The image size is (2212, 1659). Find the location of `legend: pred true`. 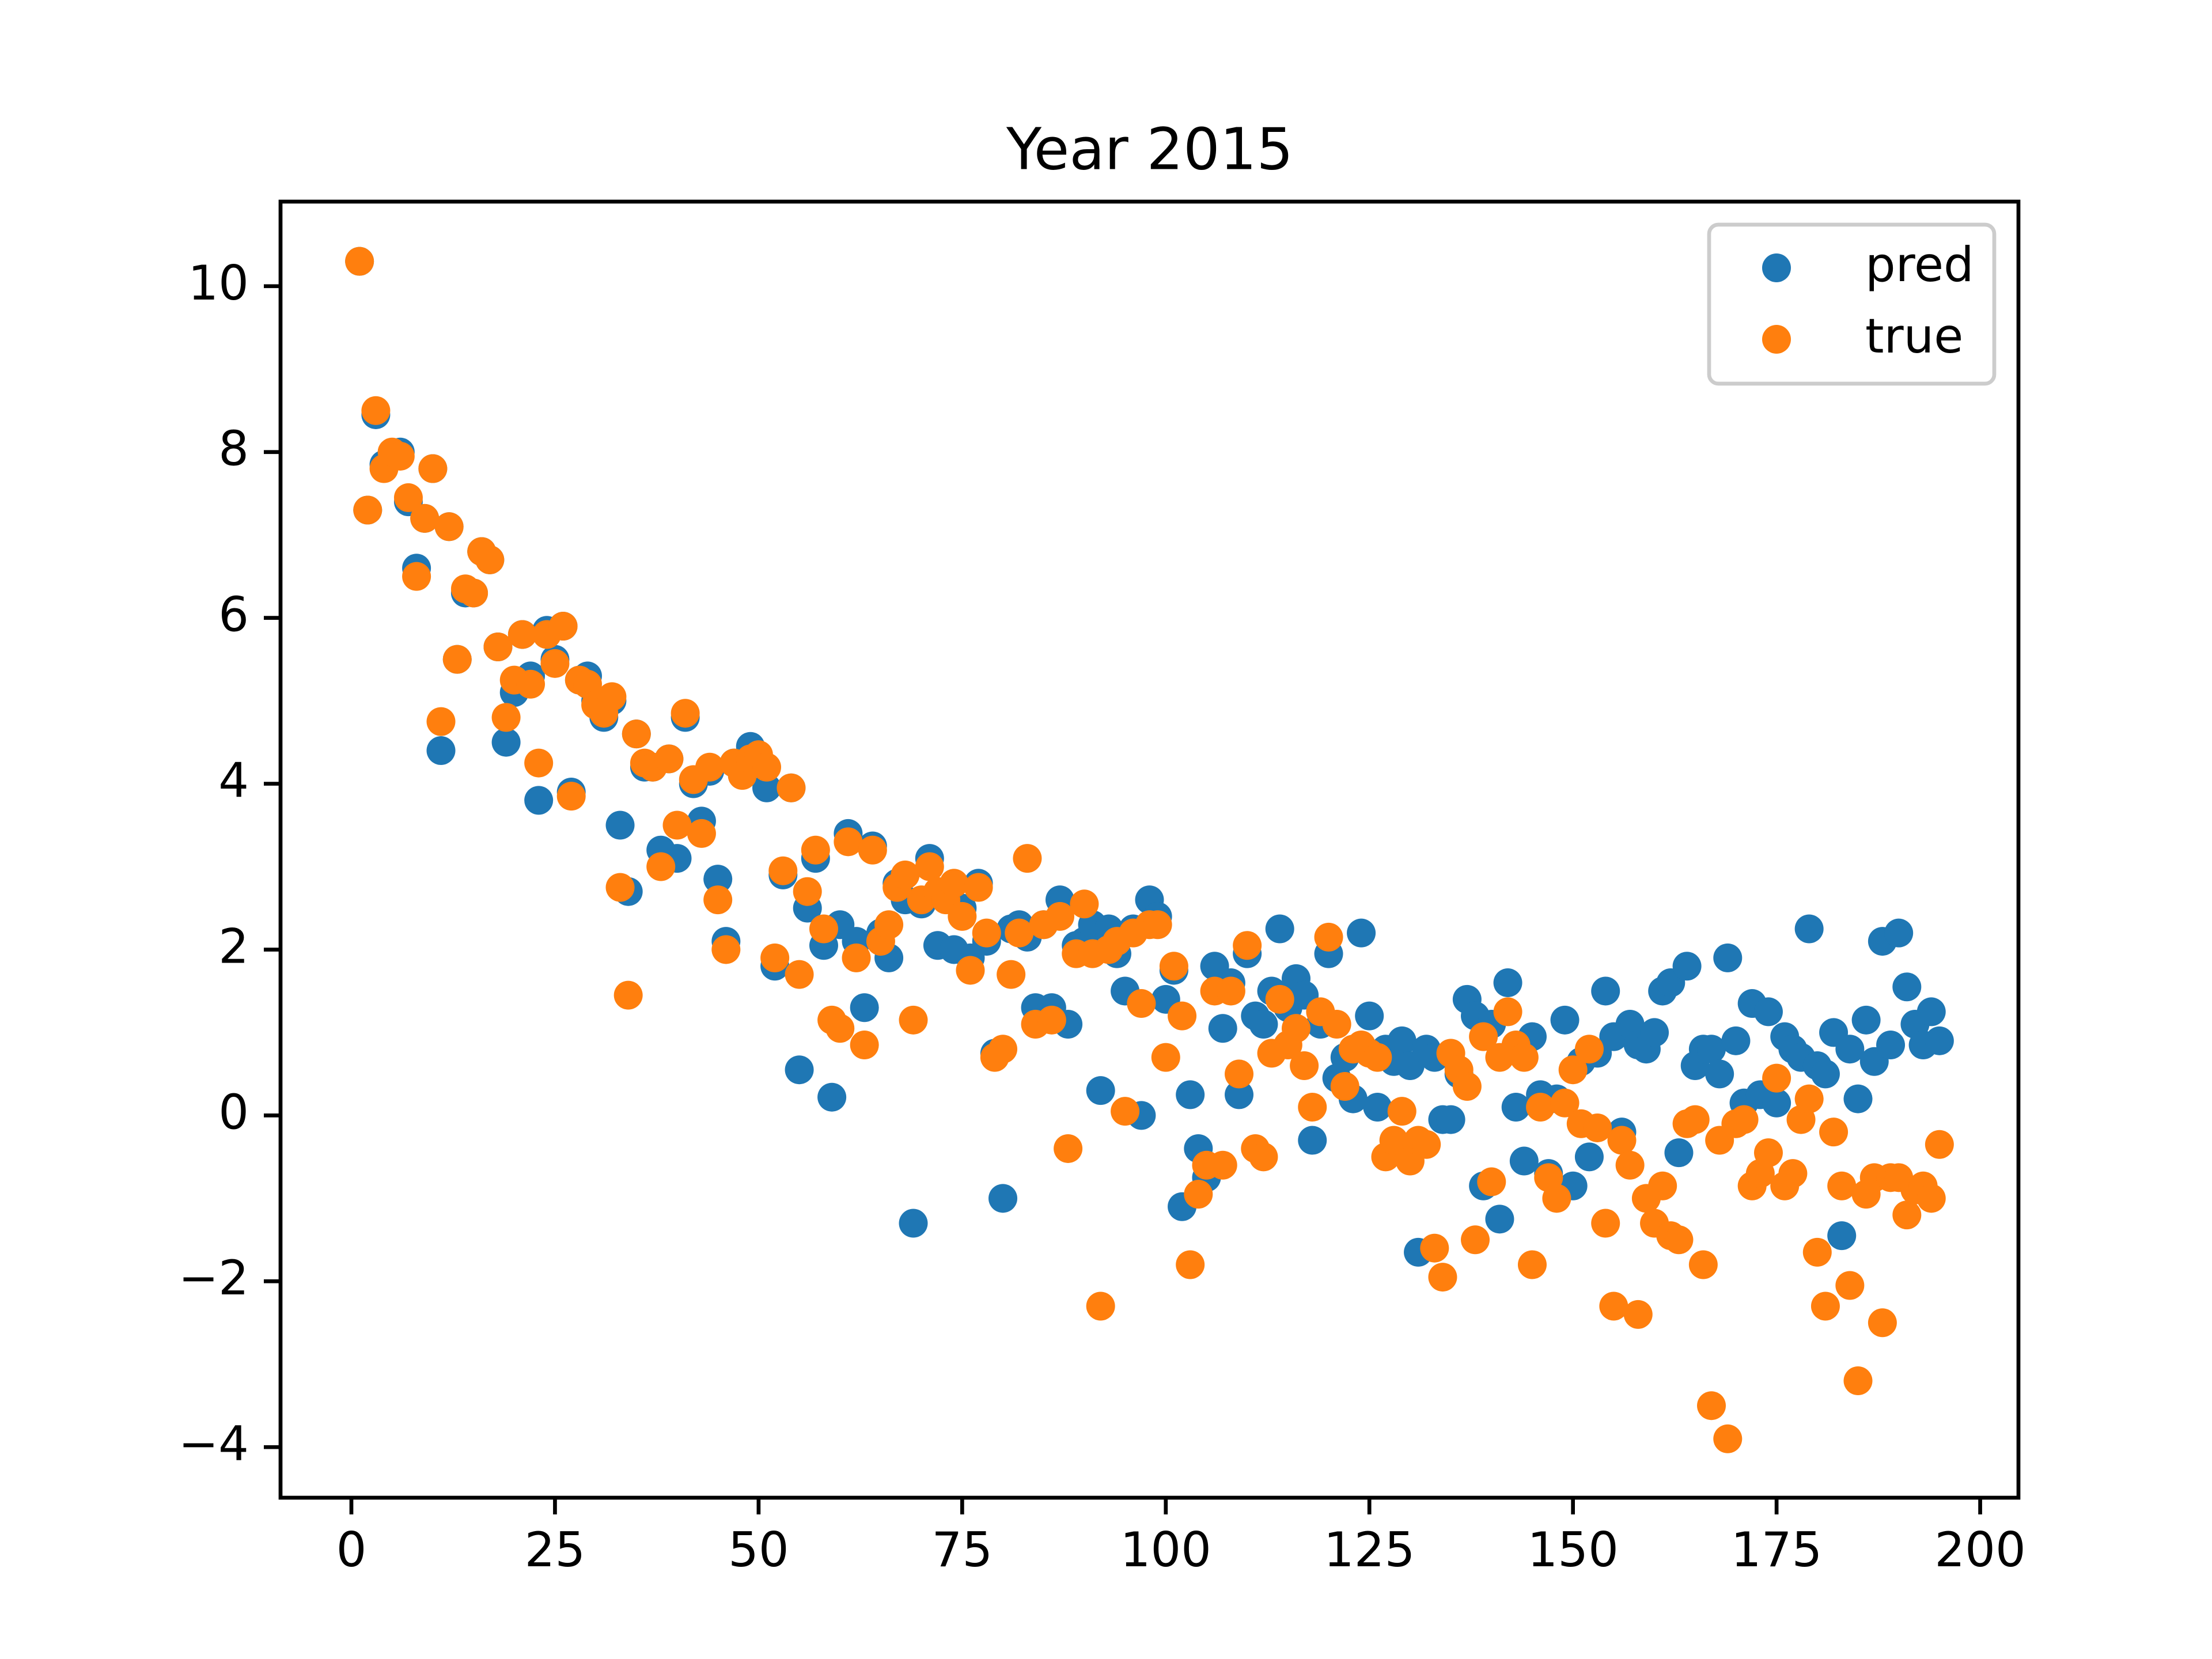

legend: pred true is located at coordinates (1852, 304).